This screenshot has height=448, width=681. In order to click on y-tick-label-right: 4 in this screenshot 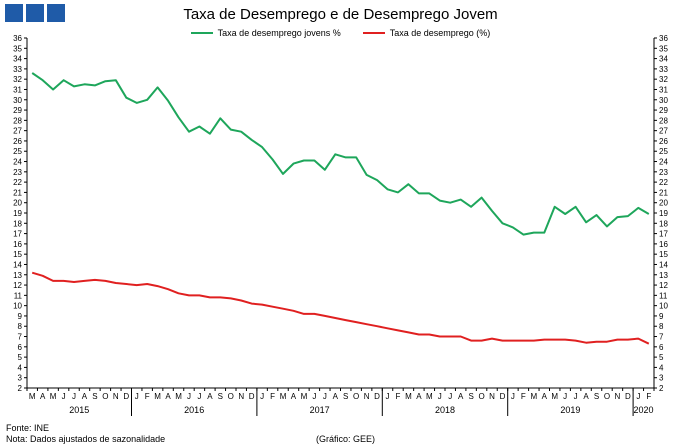, I will do `click(661, 367)`.